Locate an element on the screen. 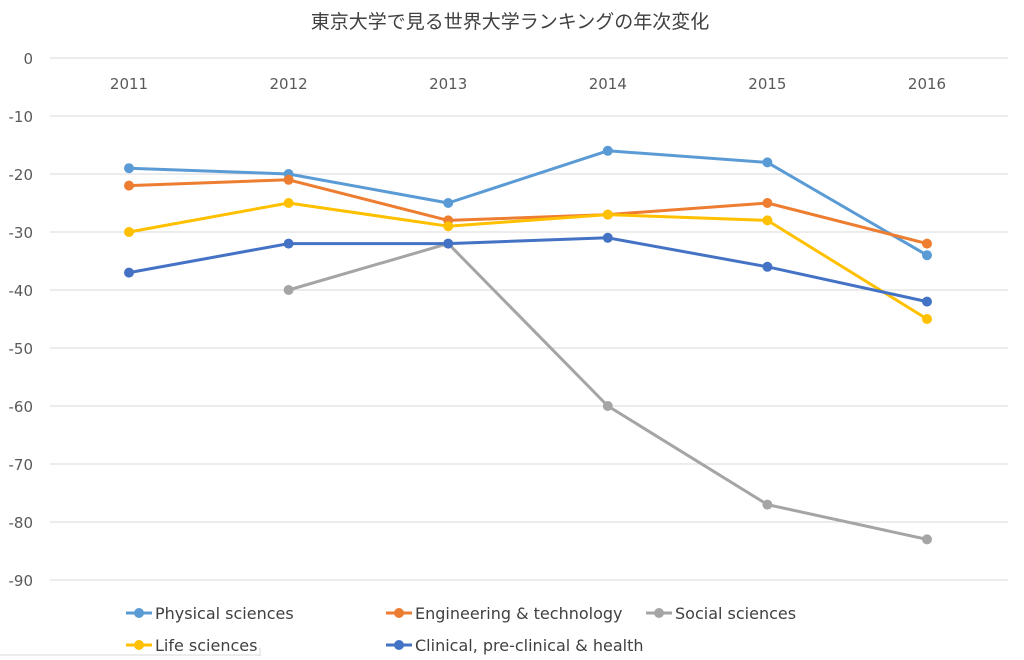 Image resolution: width=1024 pixels, height=660 pixels. y-tick-label: -90 is located at coordinates (21, 581).